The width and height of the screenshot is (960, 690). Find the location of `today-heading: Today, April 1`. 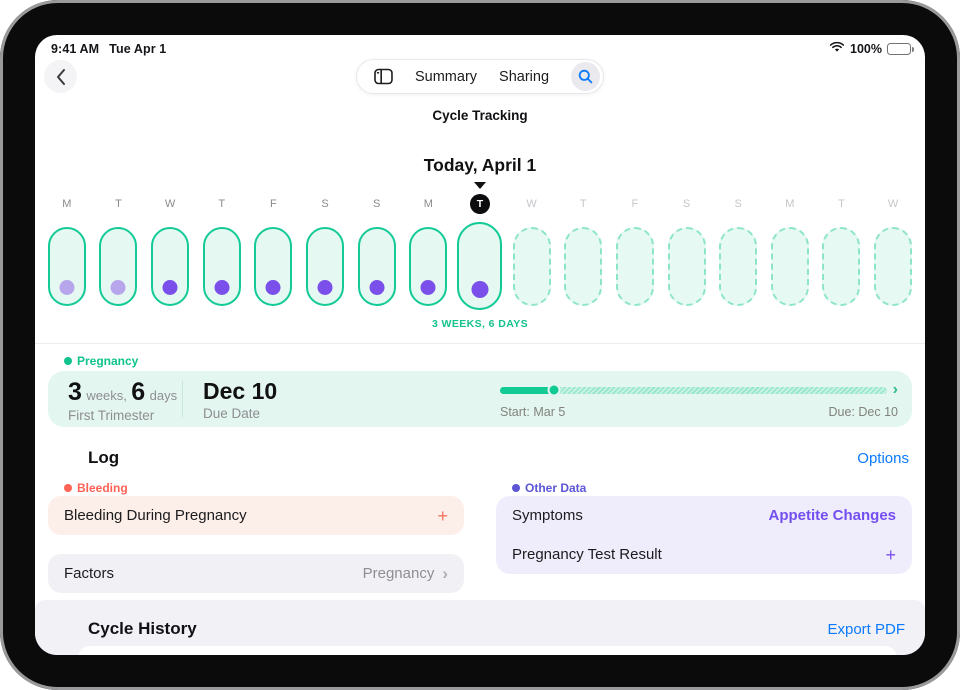

today-heading: Today, April 1 is located at coordinates (480, 165).